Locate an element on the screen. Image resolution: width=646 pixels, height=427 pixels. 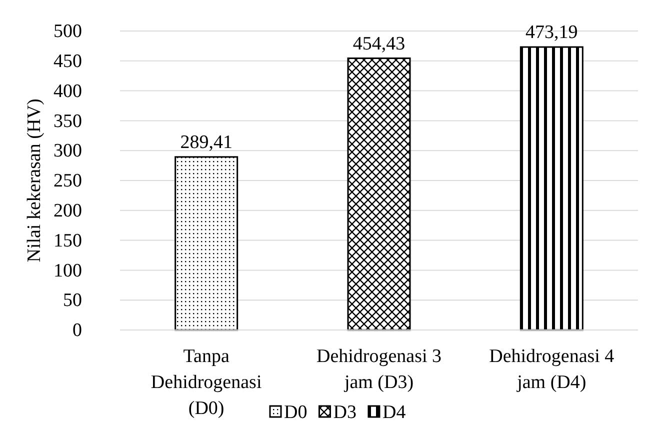
data-label: 454,43 is located at coordinates (379, 43).